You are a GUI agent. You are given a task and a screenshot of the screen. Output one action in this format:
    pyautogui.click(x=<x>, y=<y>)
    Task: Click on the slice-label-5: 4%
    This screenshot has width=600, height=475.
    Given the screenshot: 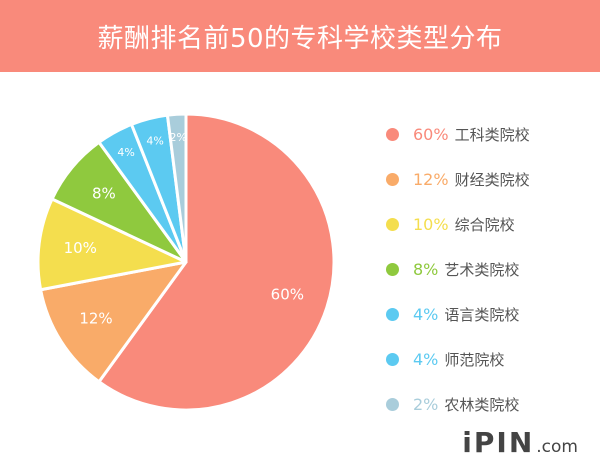 What is the action you would take?
    pyautogui.click(x=125, y=152)
    